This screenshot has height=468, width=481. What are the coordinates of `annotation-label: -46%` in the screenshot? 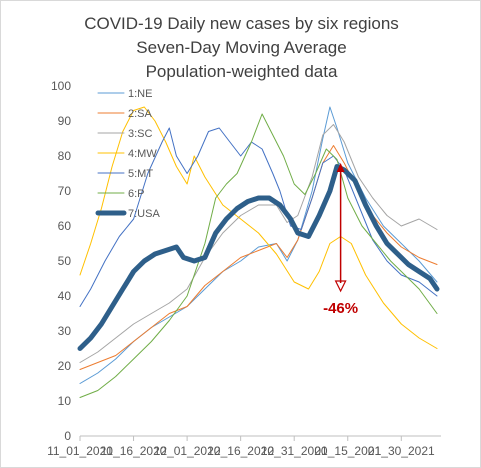 It's located at (340, 308).